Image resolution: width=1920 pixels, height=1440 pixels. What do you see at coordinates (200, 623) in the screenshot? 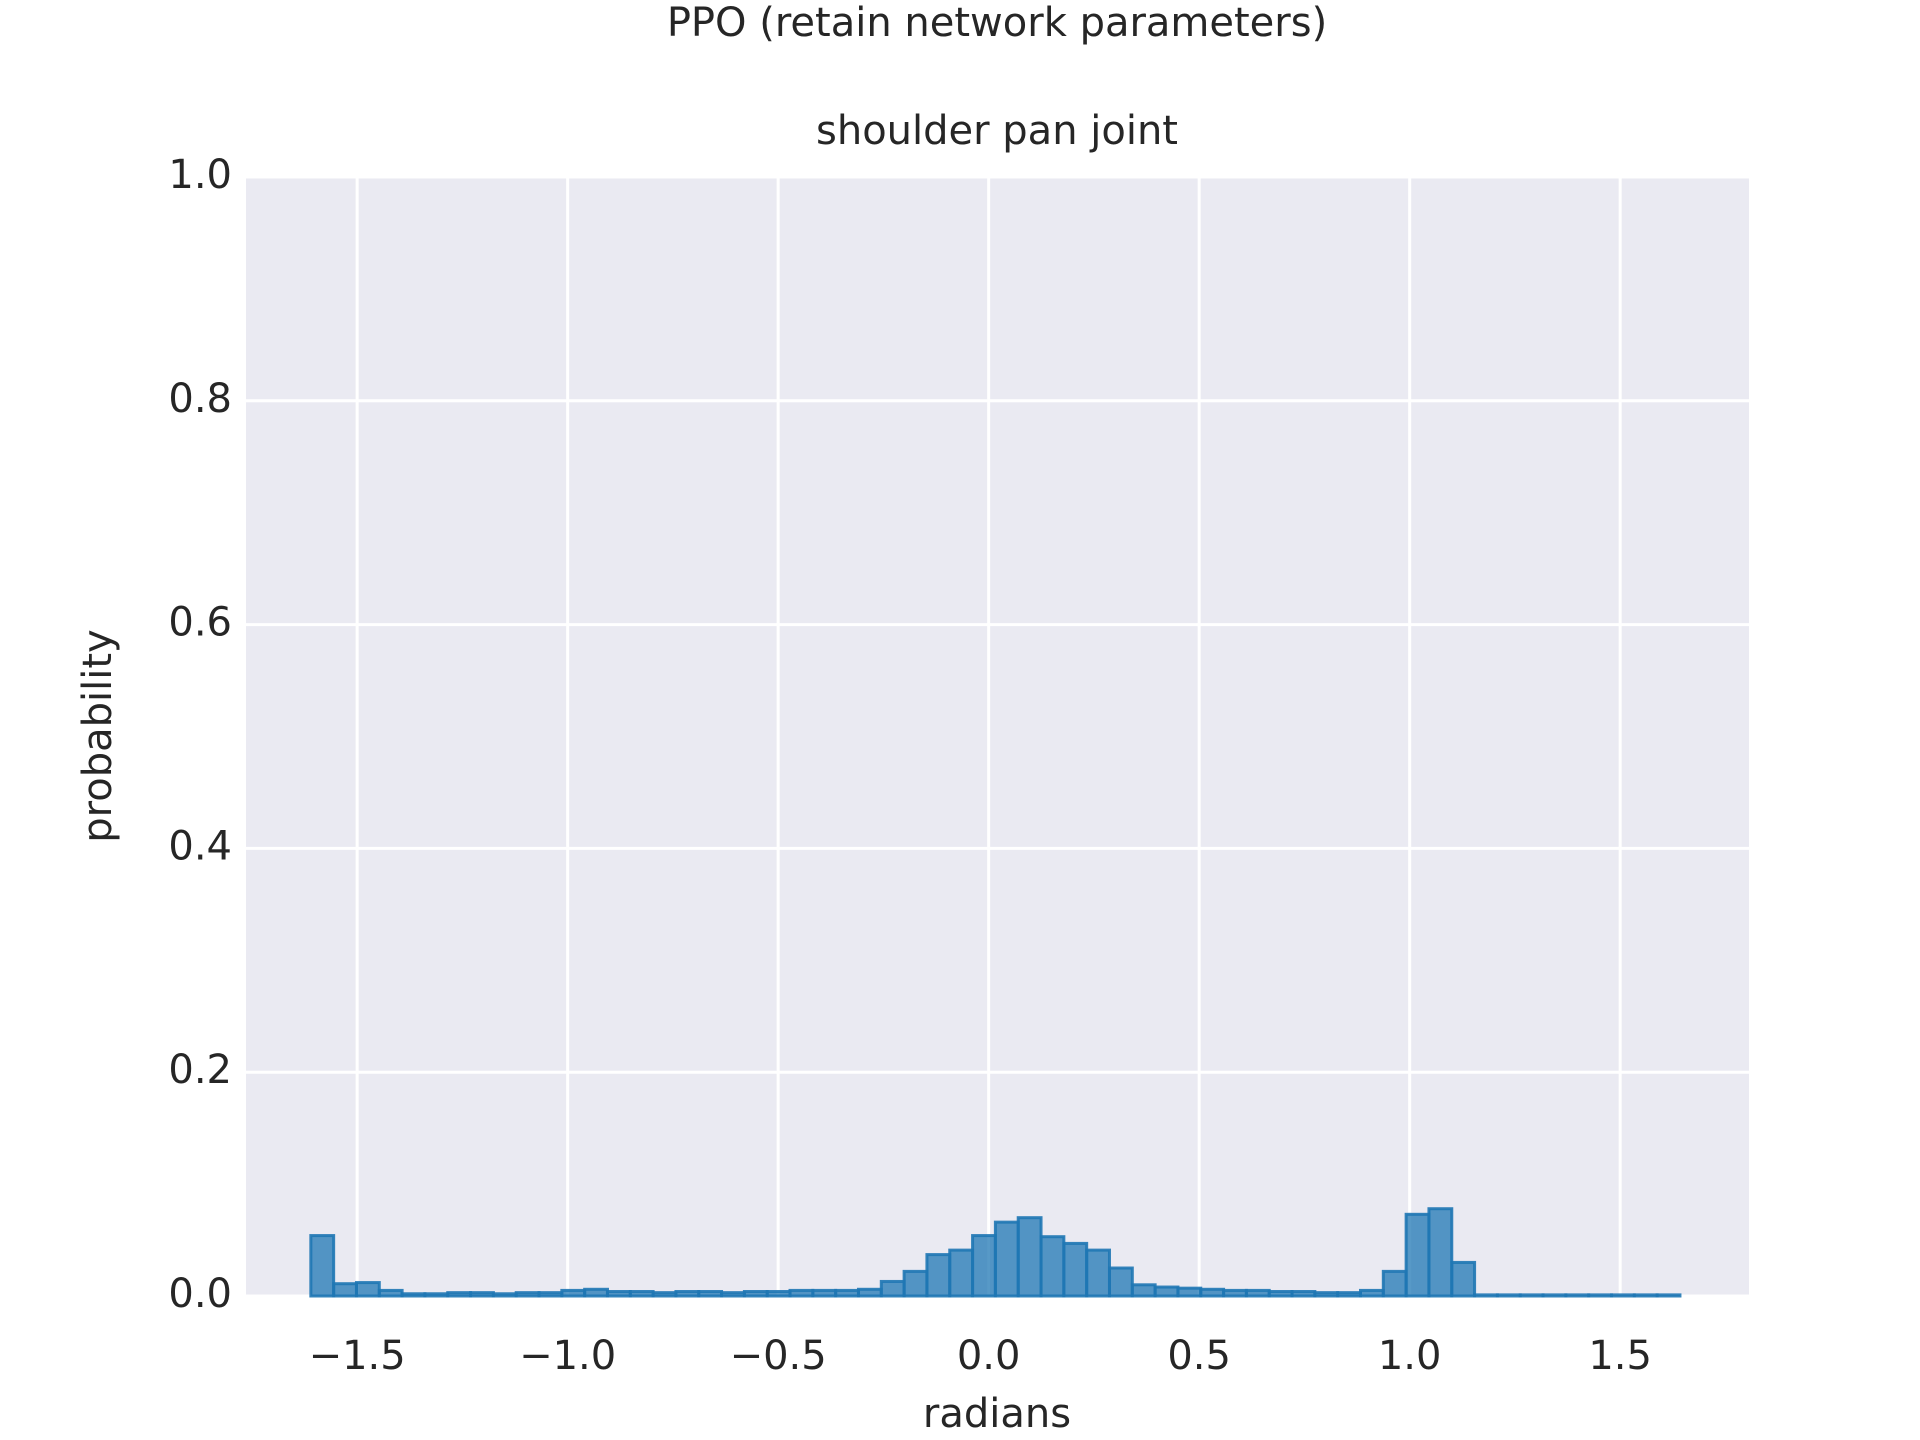
I see `y-tick-label: 0.6` at bounding box center [200, 623].